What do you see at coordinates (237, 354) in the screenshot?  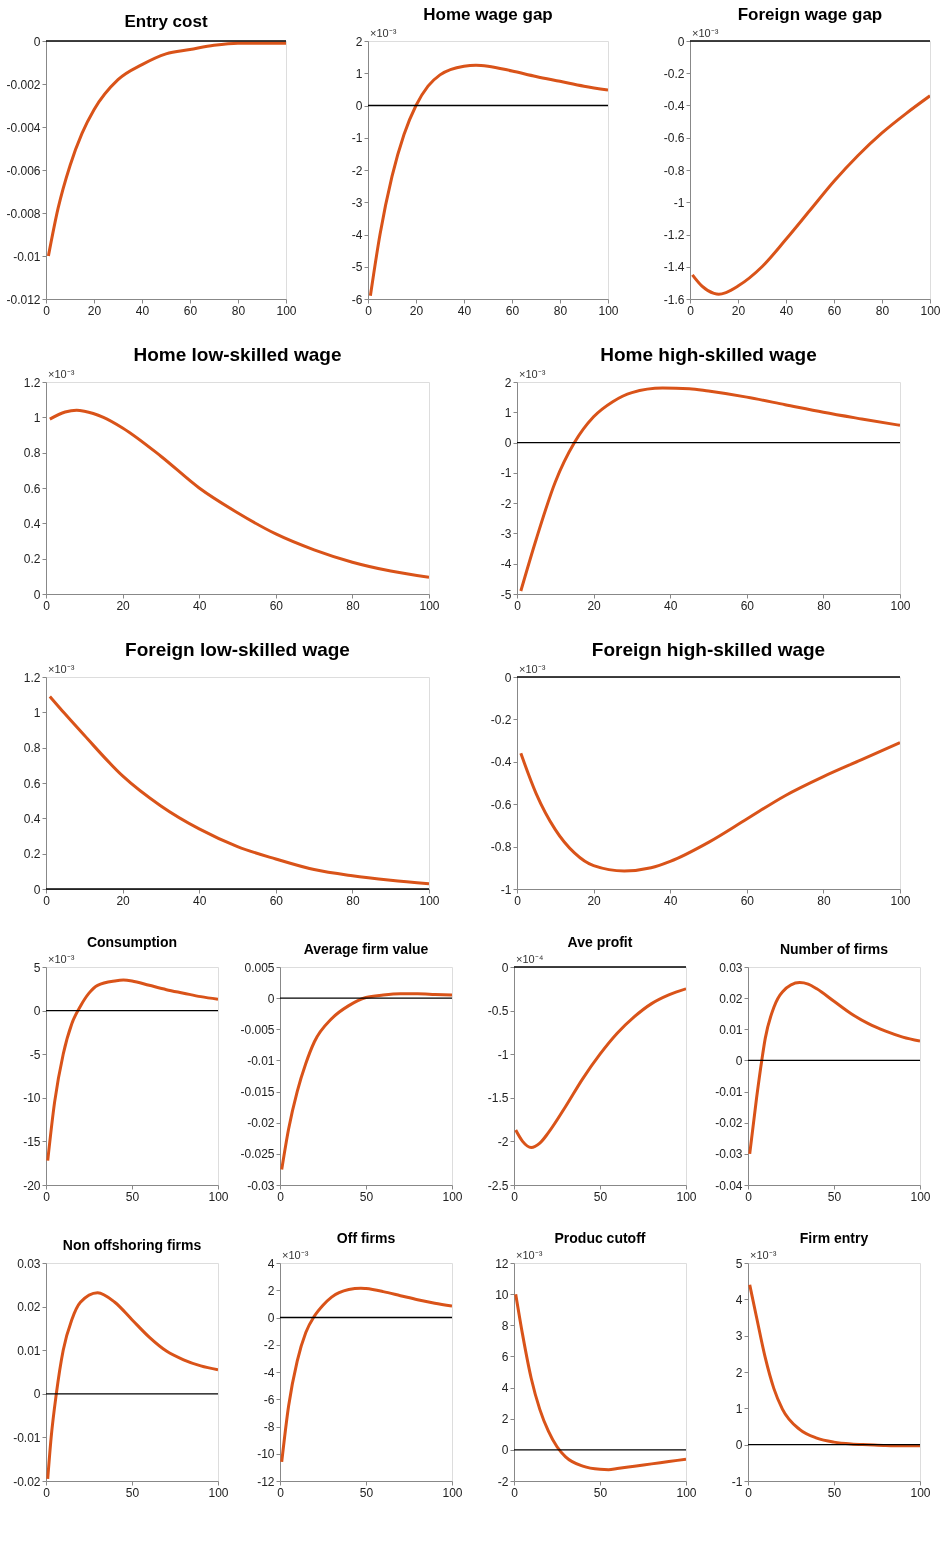 I see `chart-title: Home low-skilled wage` at bounding box center [237, 354].